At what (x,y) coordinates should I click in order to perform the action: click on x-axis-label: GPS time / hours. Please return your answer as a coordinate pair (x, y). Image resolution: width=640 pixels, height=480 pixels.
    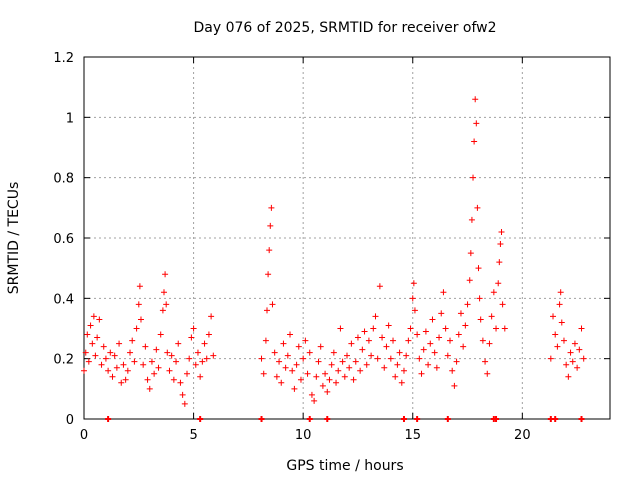
    Looking at the image, I should click on (344, 466).